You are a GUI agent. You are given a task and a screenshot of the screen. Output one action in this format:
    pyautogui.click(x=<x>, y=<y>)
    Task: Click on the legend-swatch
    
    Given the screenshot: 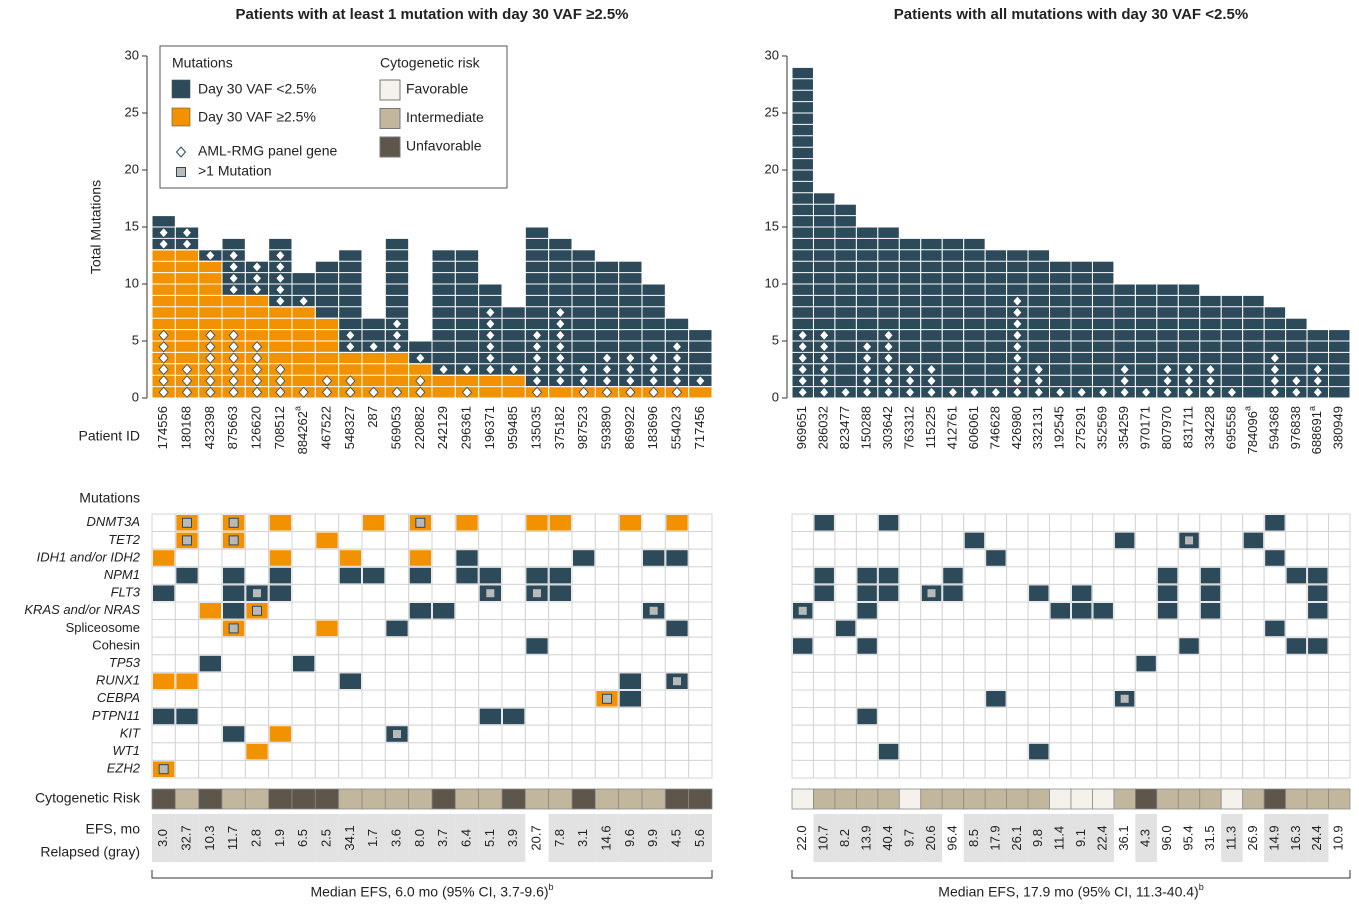 What is the action you would take?
    pyautogui.click(x=390, y=90)
    